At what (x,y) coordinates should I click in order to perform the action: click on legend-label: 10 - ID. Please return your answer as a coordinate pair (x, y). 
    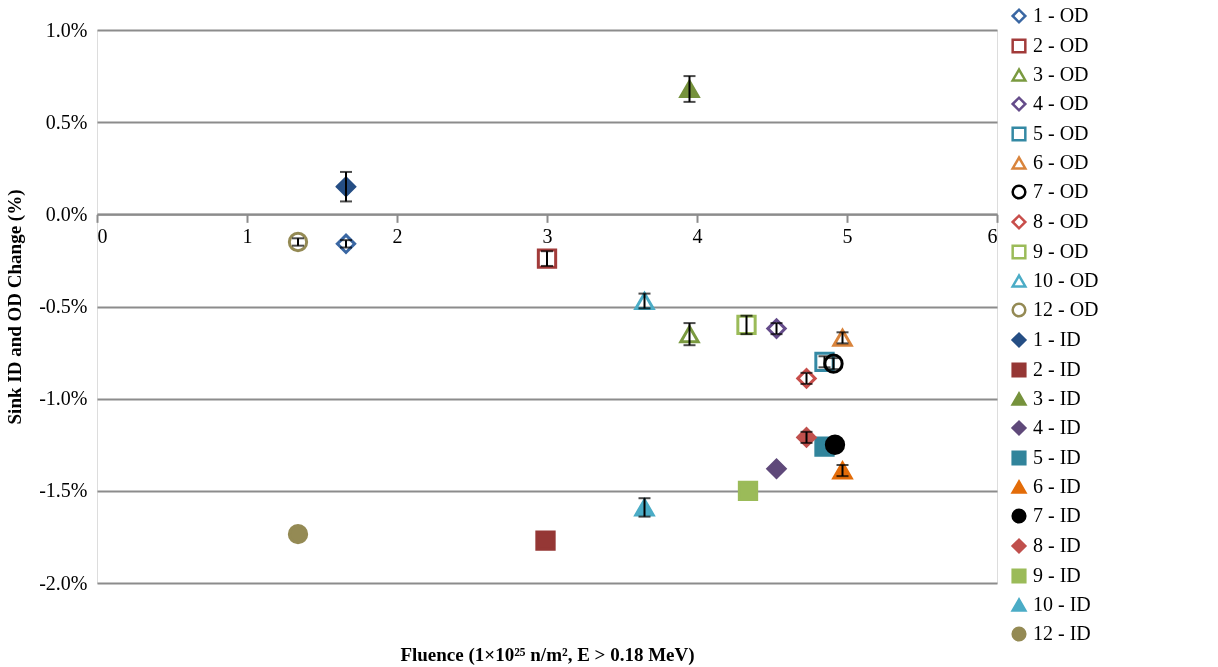
    Looking at the image, I should click on (1062, 604).